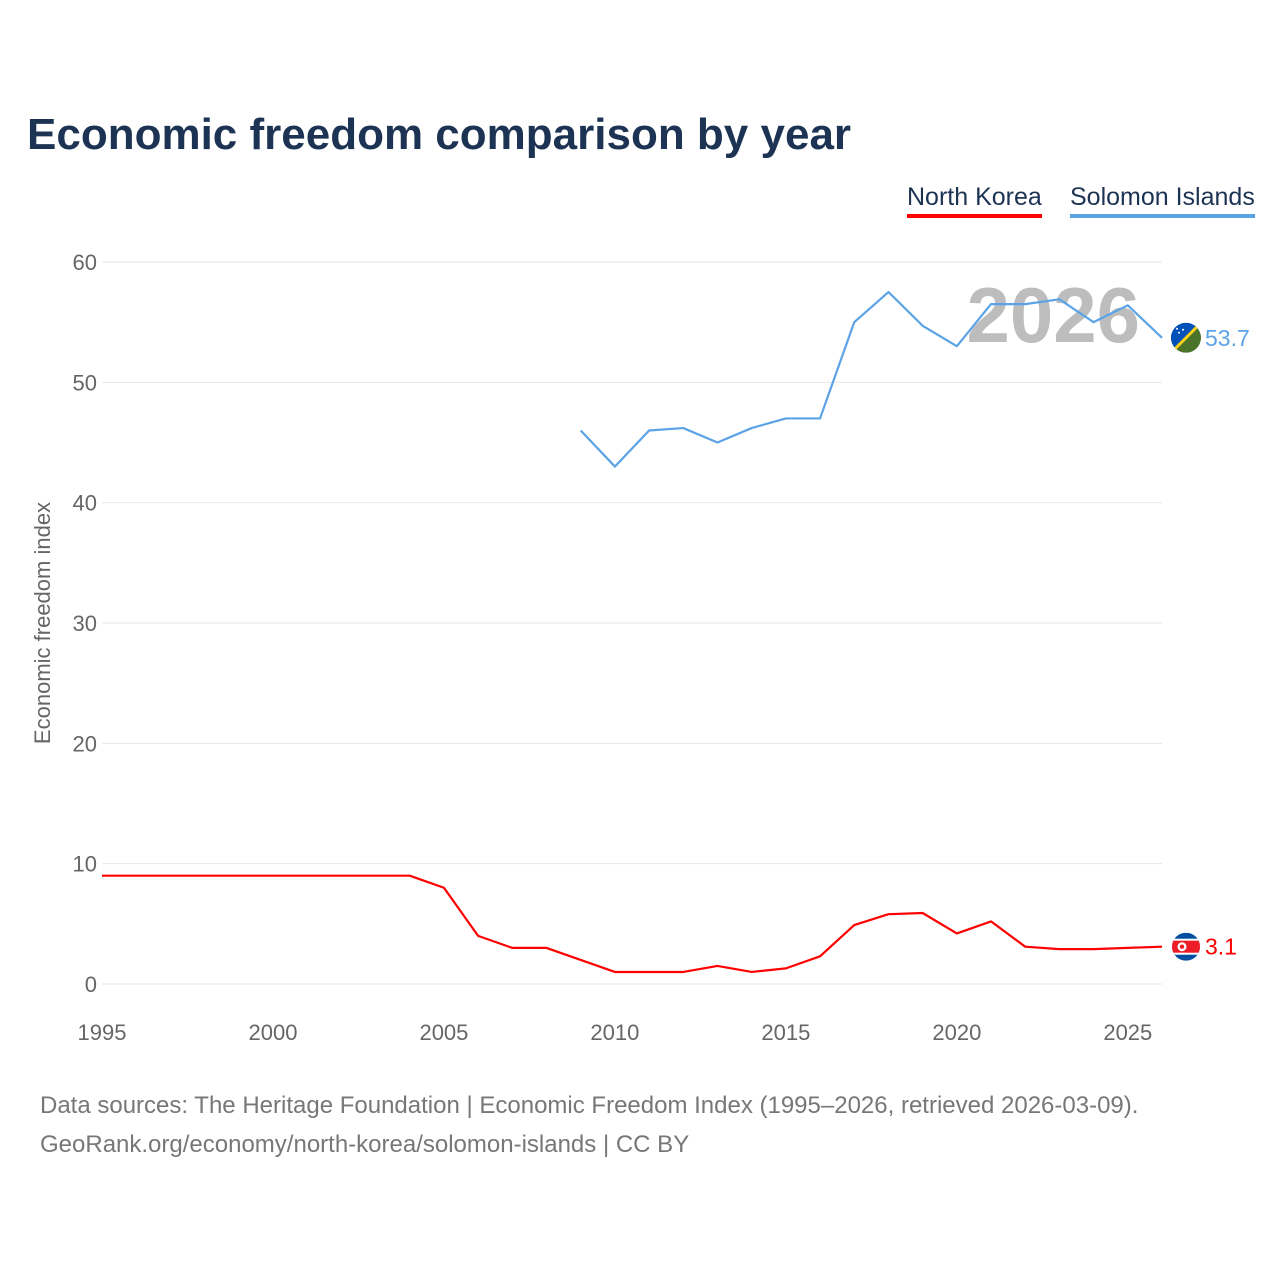  What do you see at coordinates (1053, 315) in the screenshot?
I see `year-watermark: 2026` at bounding box center [1053, 315].